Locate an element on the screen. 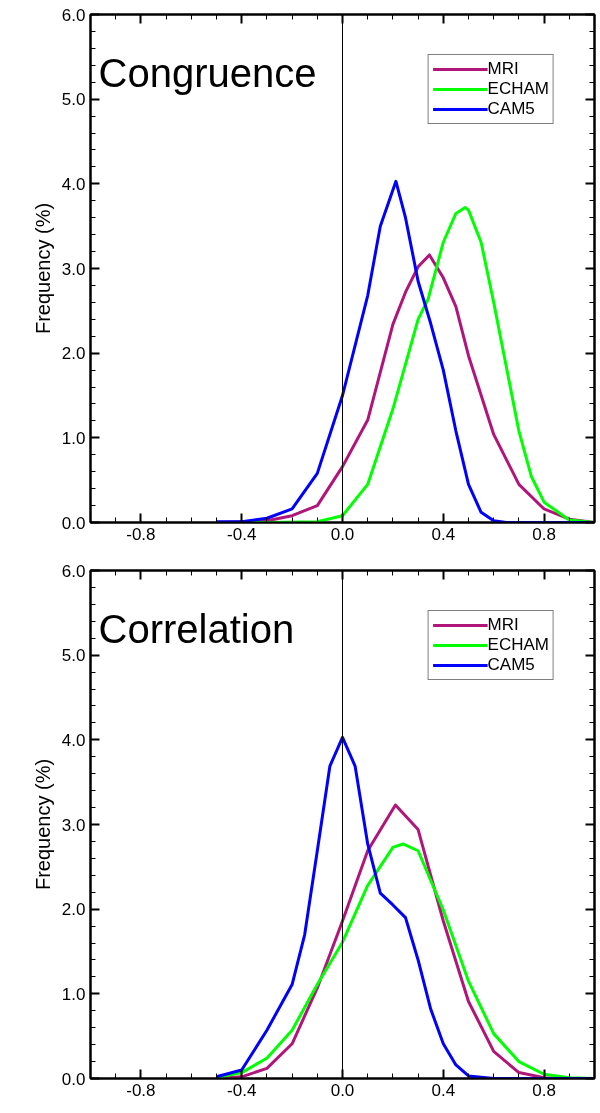 The image size is (600, 1113). text: Congruence is located at coordinates (207, 72).